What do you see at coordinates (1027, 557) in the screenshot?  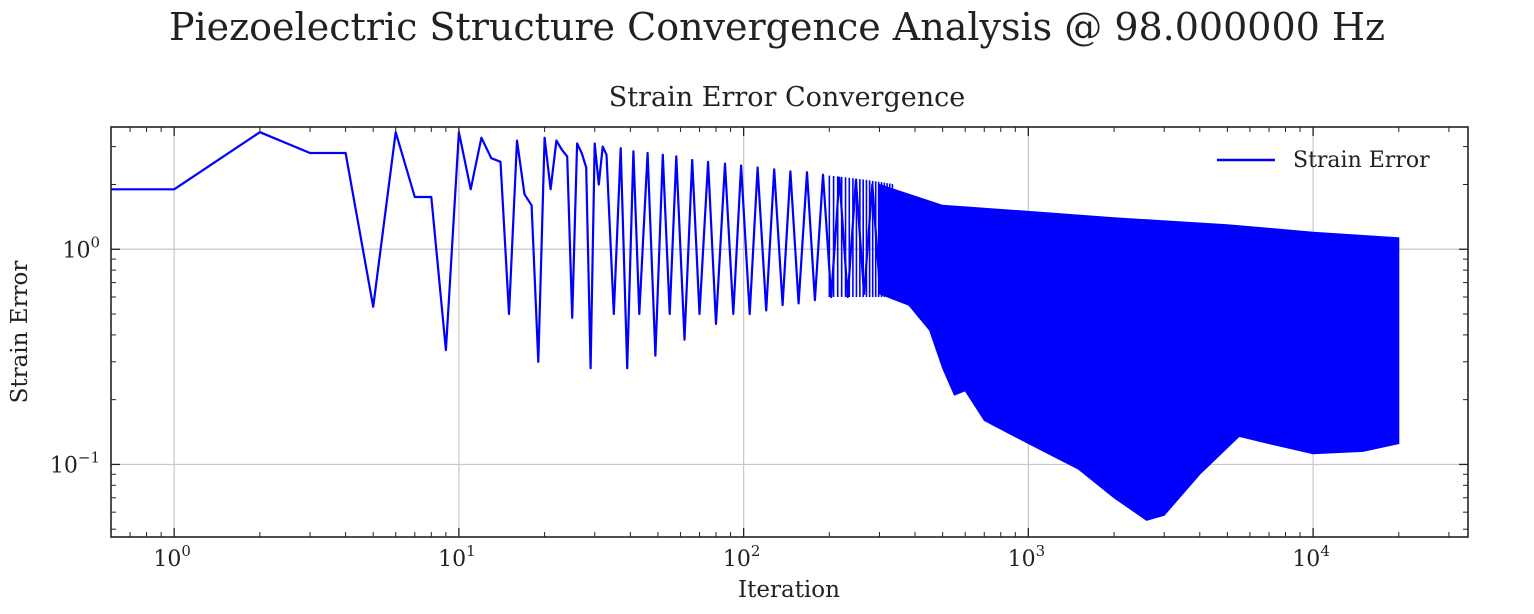 I see `x-tick-label-3: 10³` at bounding box center [1027, 557].